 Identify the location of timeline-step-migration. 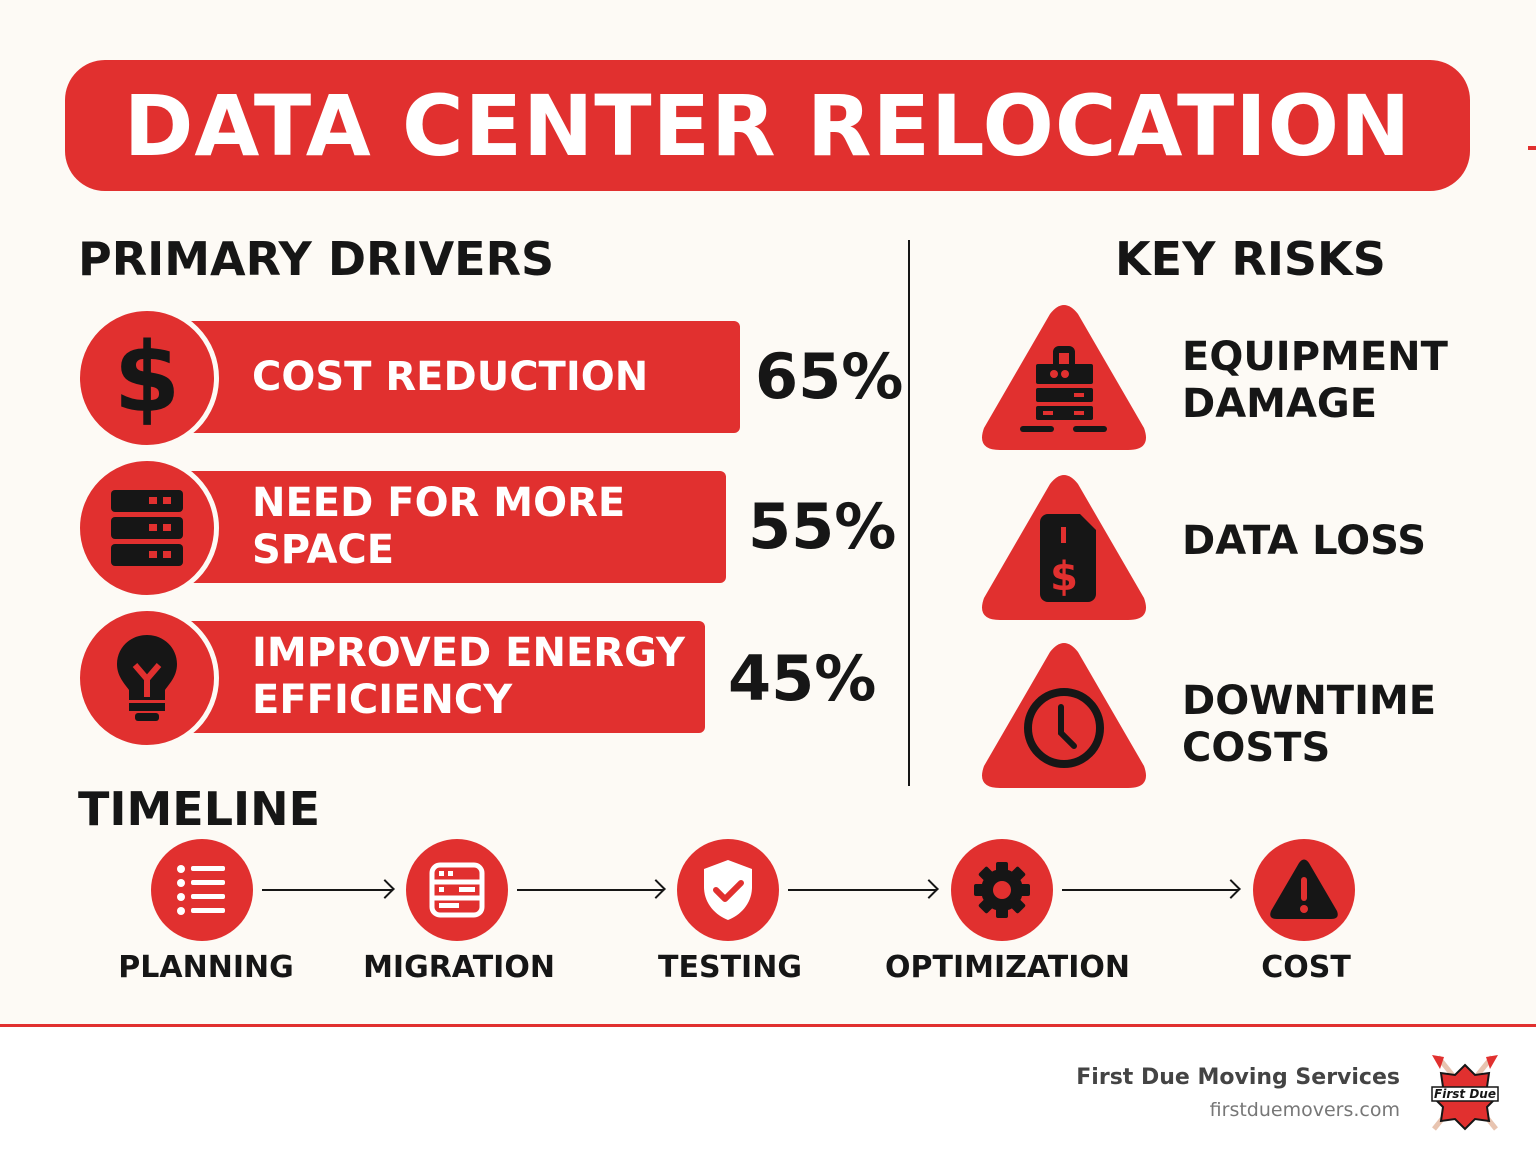
(457, 890).